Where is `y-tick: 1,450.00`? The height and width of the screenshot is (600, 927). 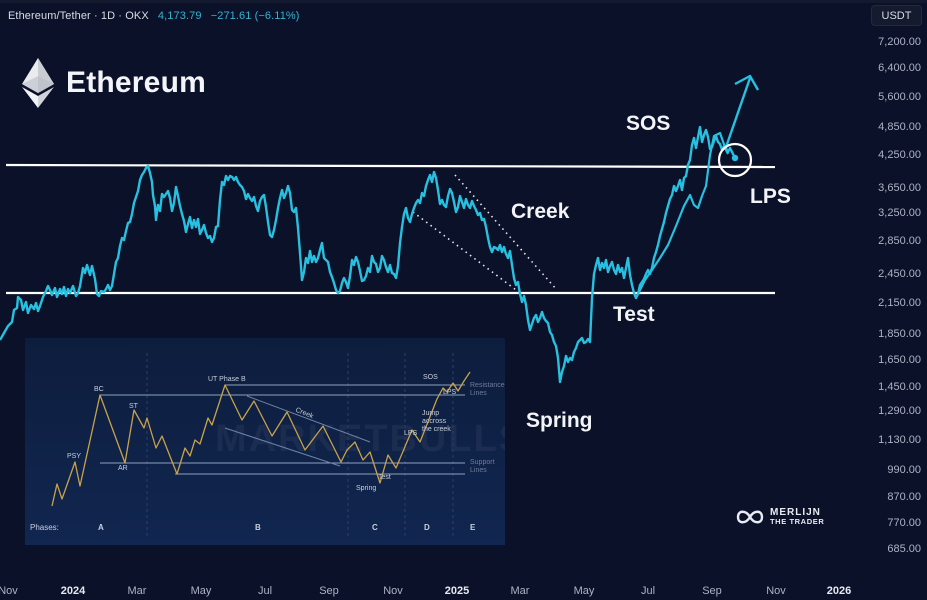
y-tick: 1,450.00 is located at coordinates (899, 387).